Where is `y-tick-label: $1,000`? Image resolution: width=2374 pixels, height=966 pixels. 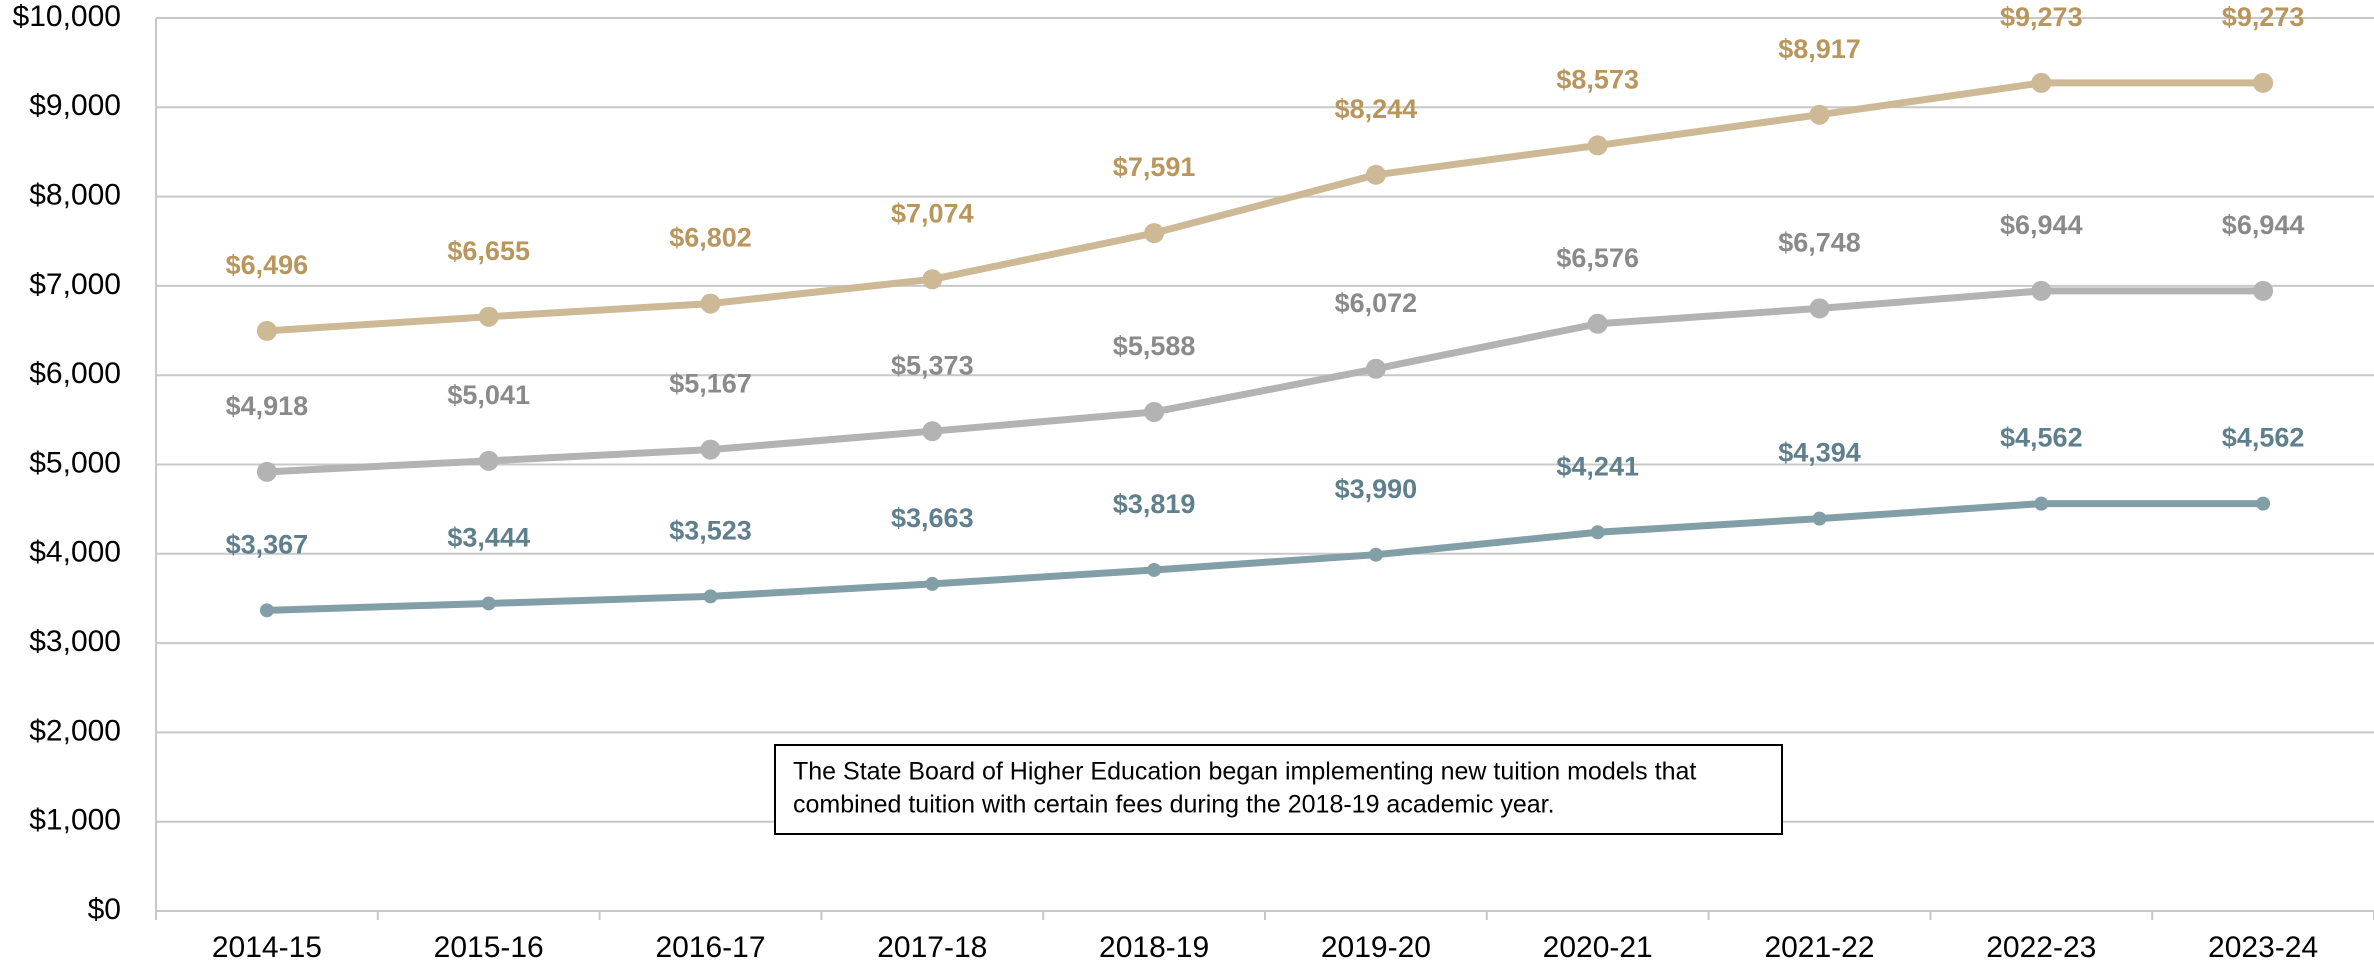 y-tick-label: $1,000 is located at coordinates (75, 820).